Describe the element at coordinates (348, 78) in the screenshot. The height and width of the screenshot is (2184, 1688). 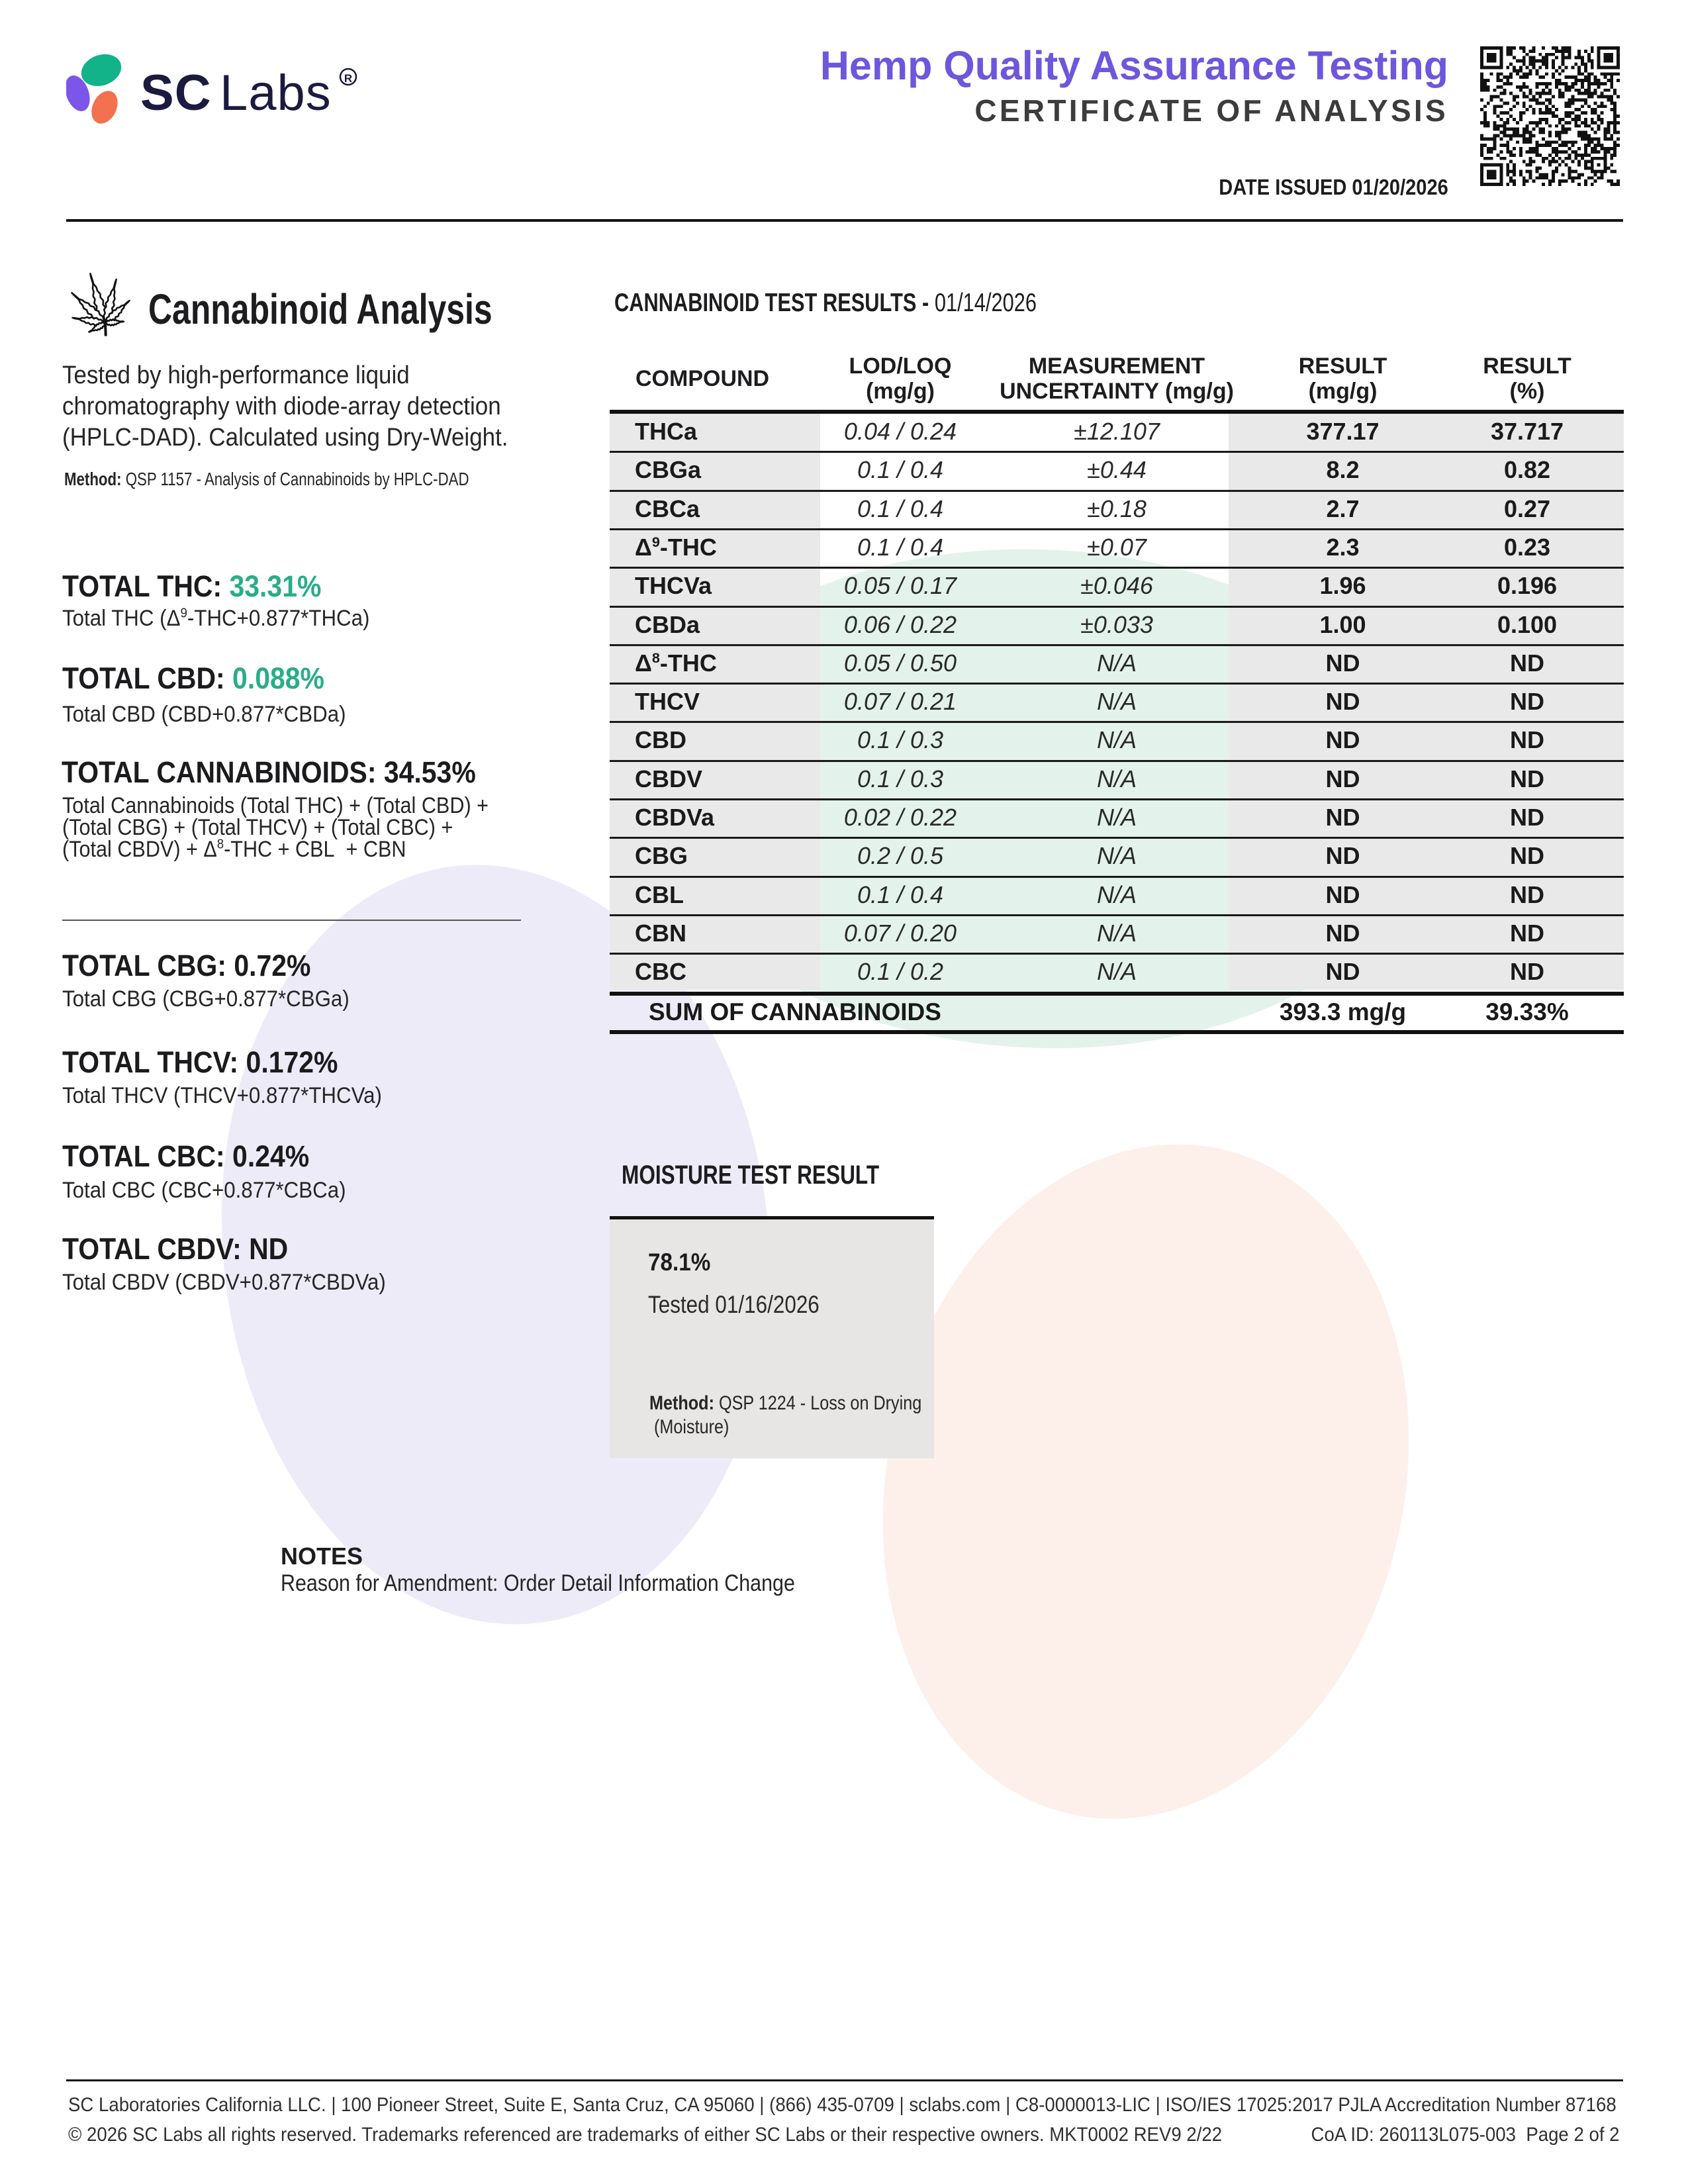
I see `svg-text: R` at that location.